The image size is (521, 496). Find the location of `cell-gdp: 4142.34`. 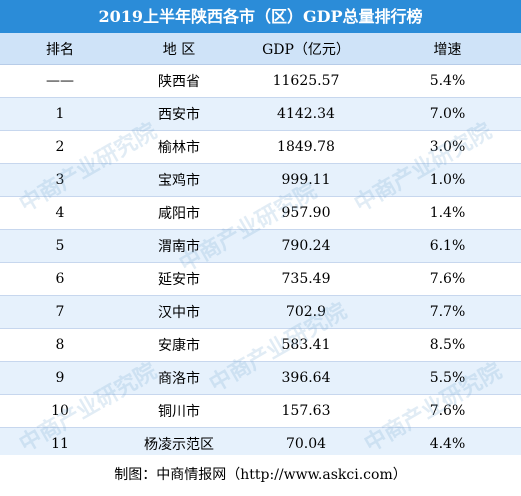

cell-gdp: 4142.34 is located at coordinates (306, 114).